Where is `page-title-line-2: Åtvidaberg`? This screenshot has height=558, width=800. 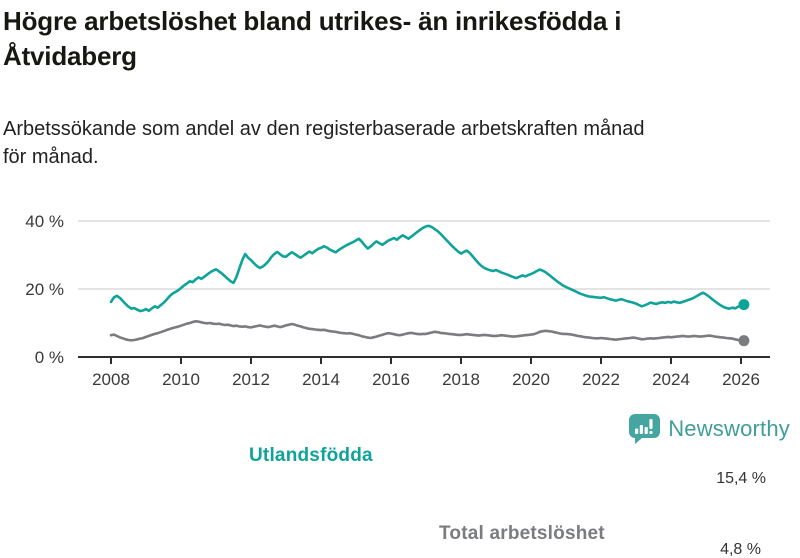 page-title-line-2: Åtvidaberg is located at coordinates (70, 56).